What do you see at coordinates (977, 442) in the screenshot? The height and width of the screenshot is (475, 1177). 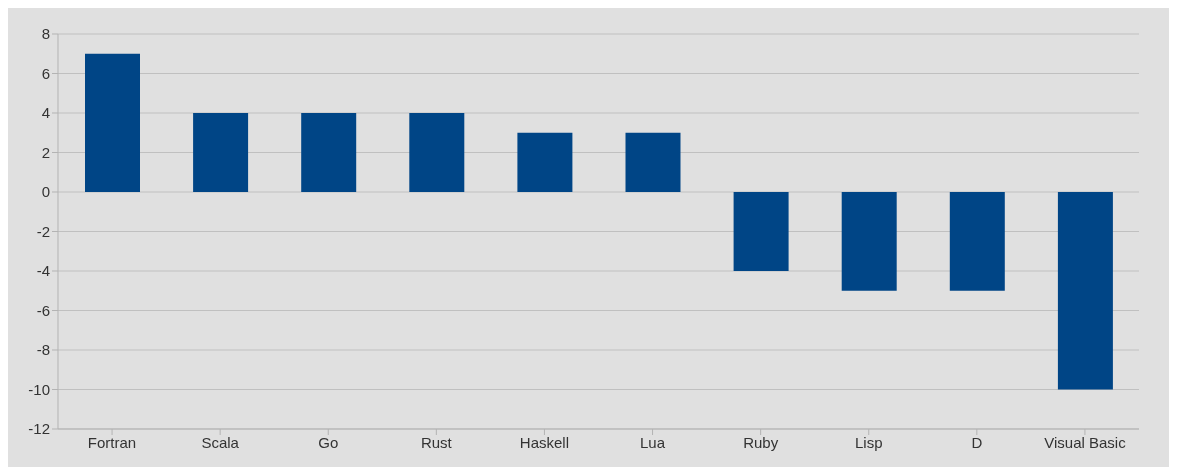 I see `x-tick-label: D` at bounding box center [977, 442].